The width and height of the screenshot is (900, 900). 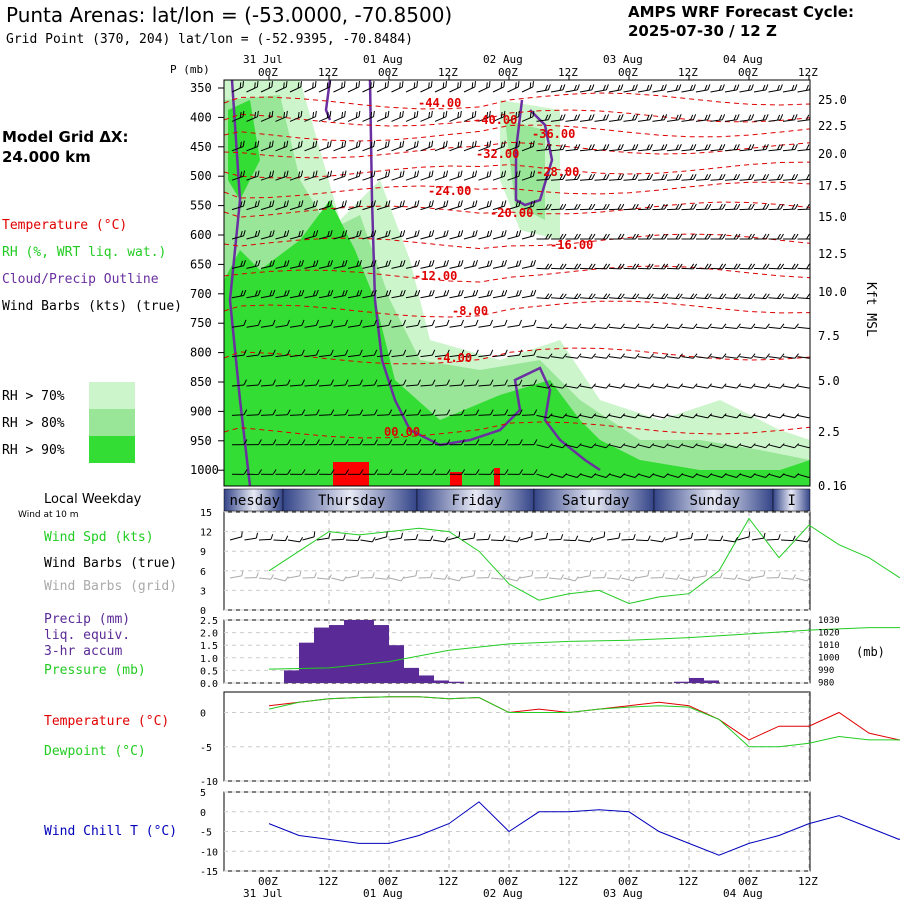 What do you see at coordinates (584, 722) in the screenshot?
I see `dewpoint-line` at bounding box center [584, 722].